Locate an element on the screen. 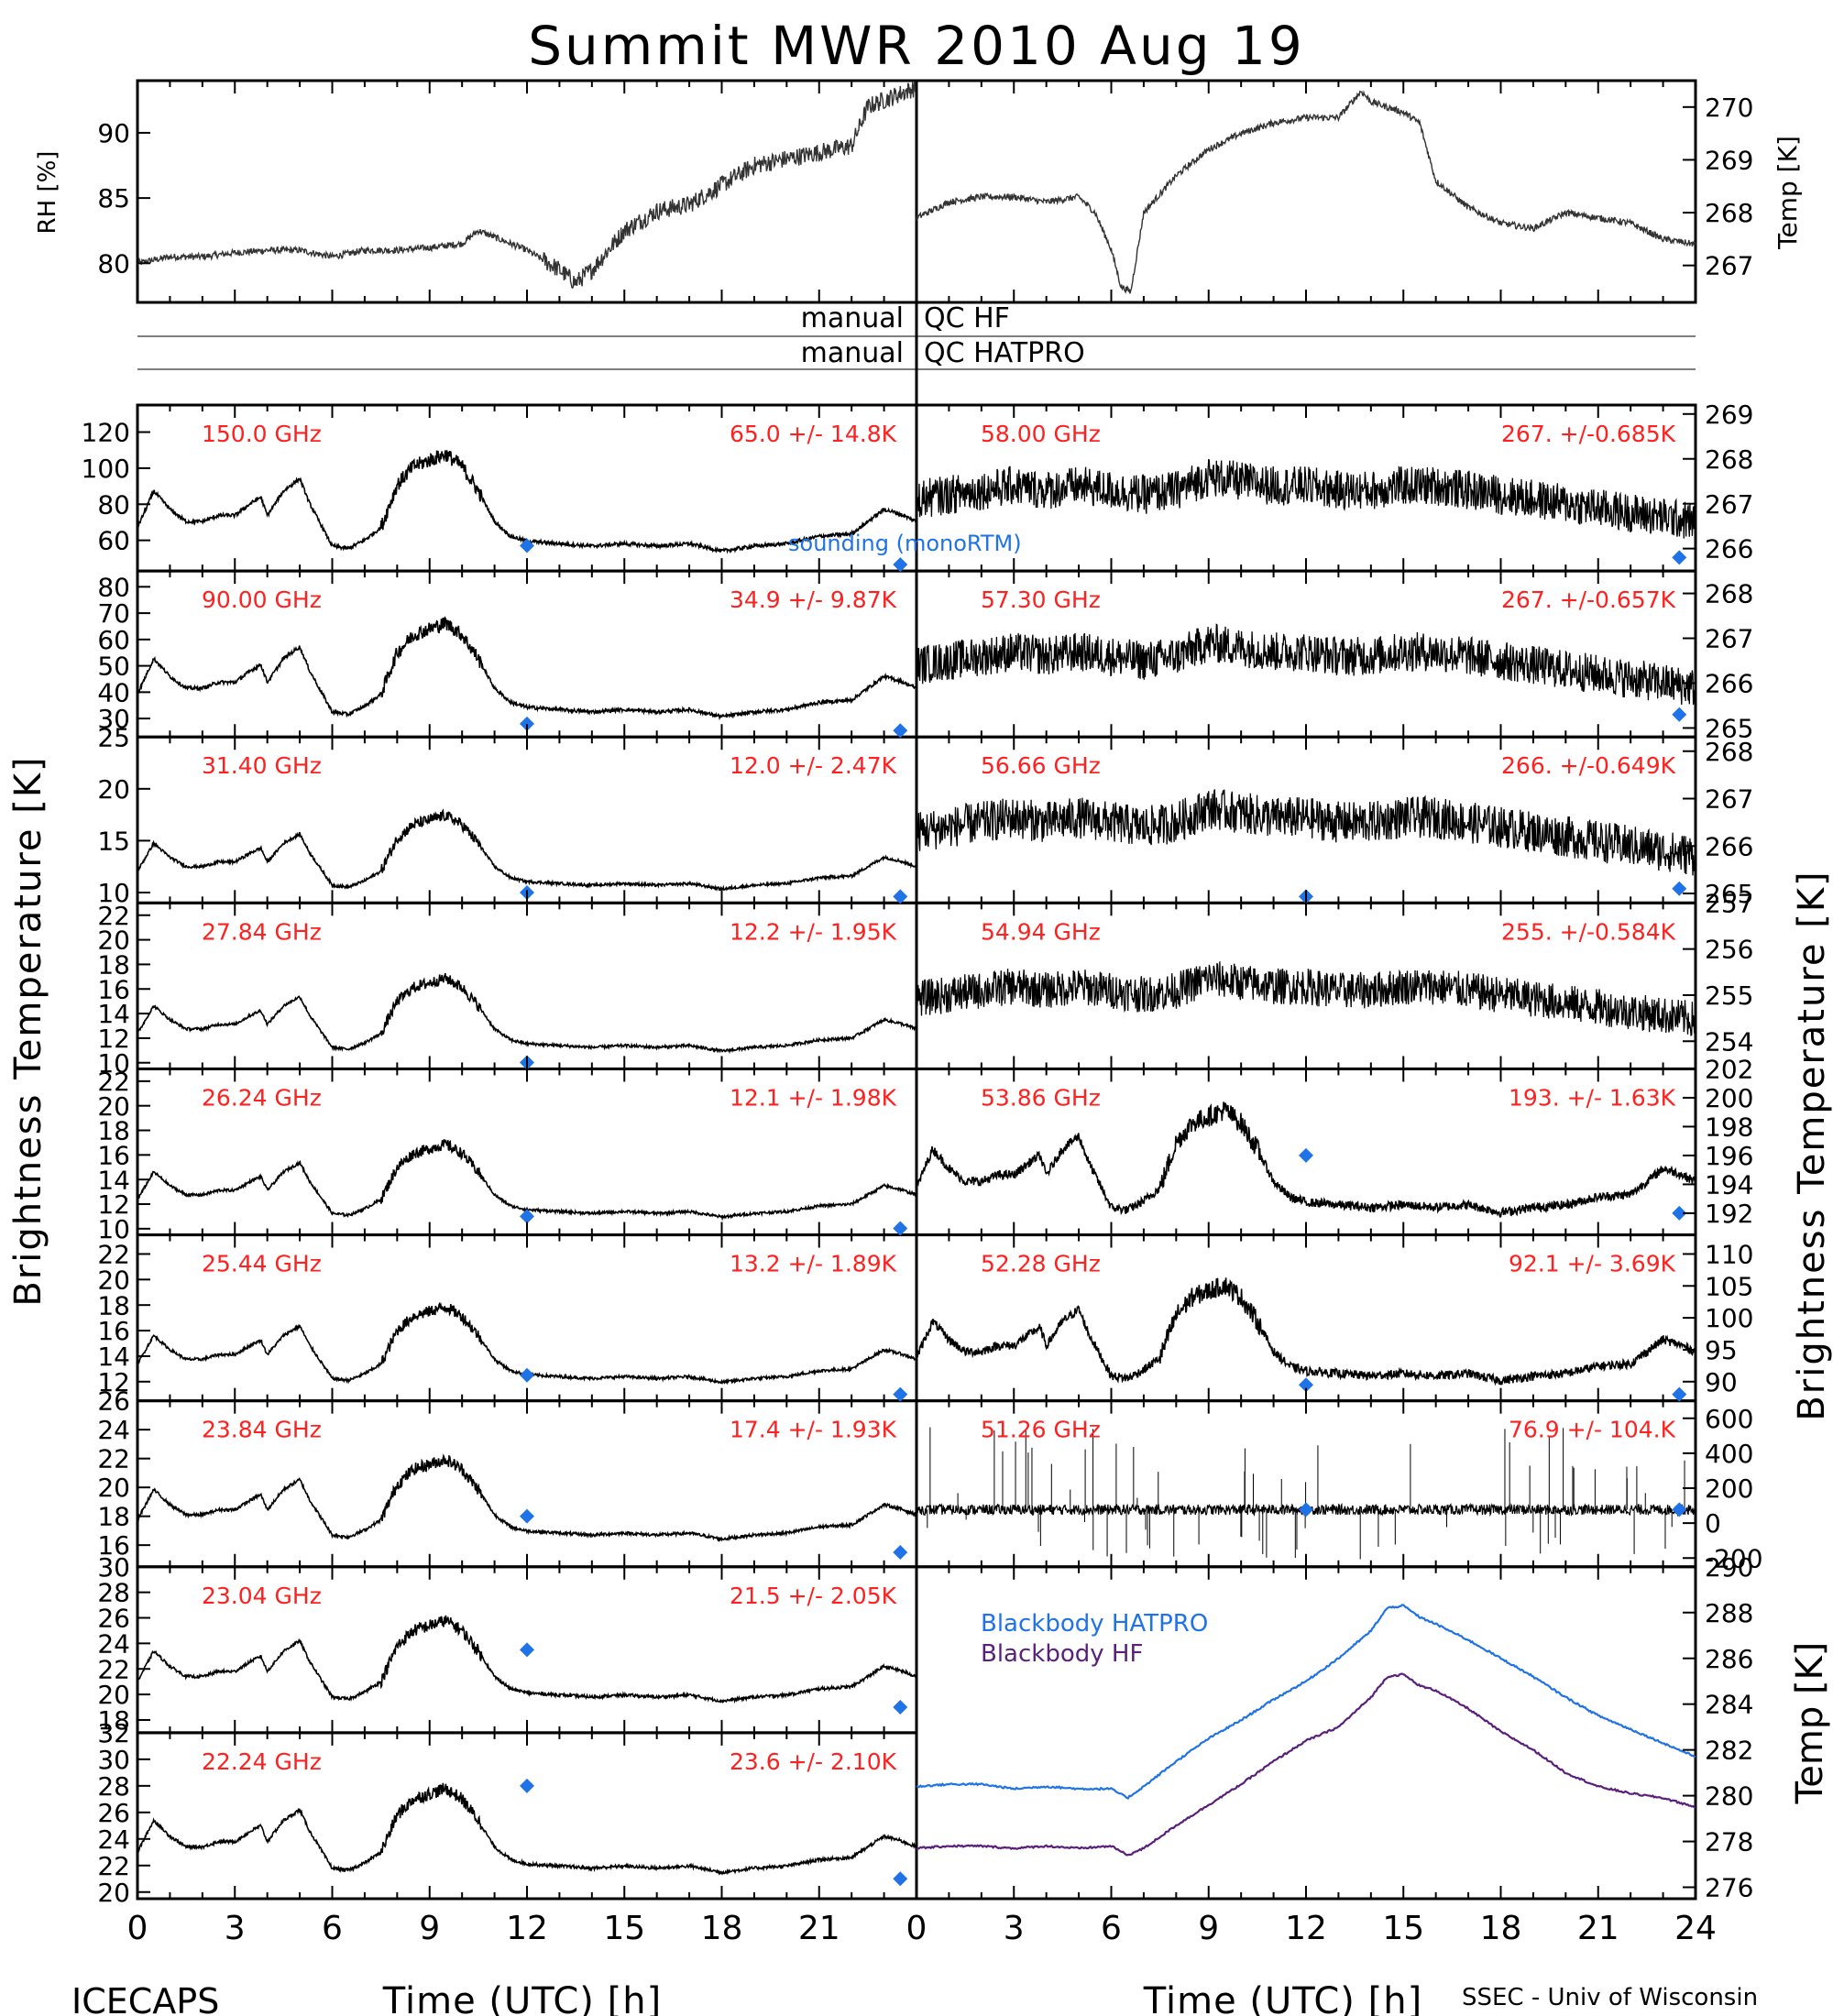  left-panel-2-ytick-label: 80 is located at coordinates (113, 587).